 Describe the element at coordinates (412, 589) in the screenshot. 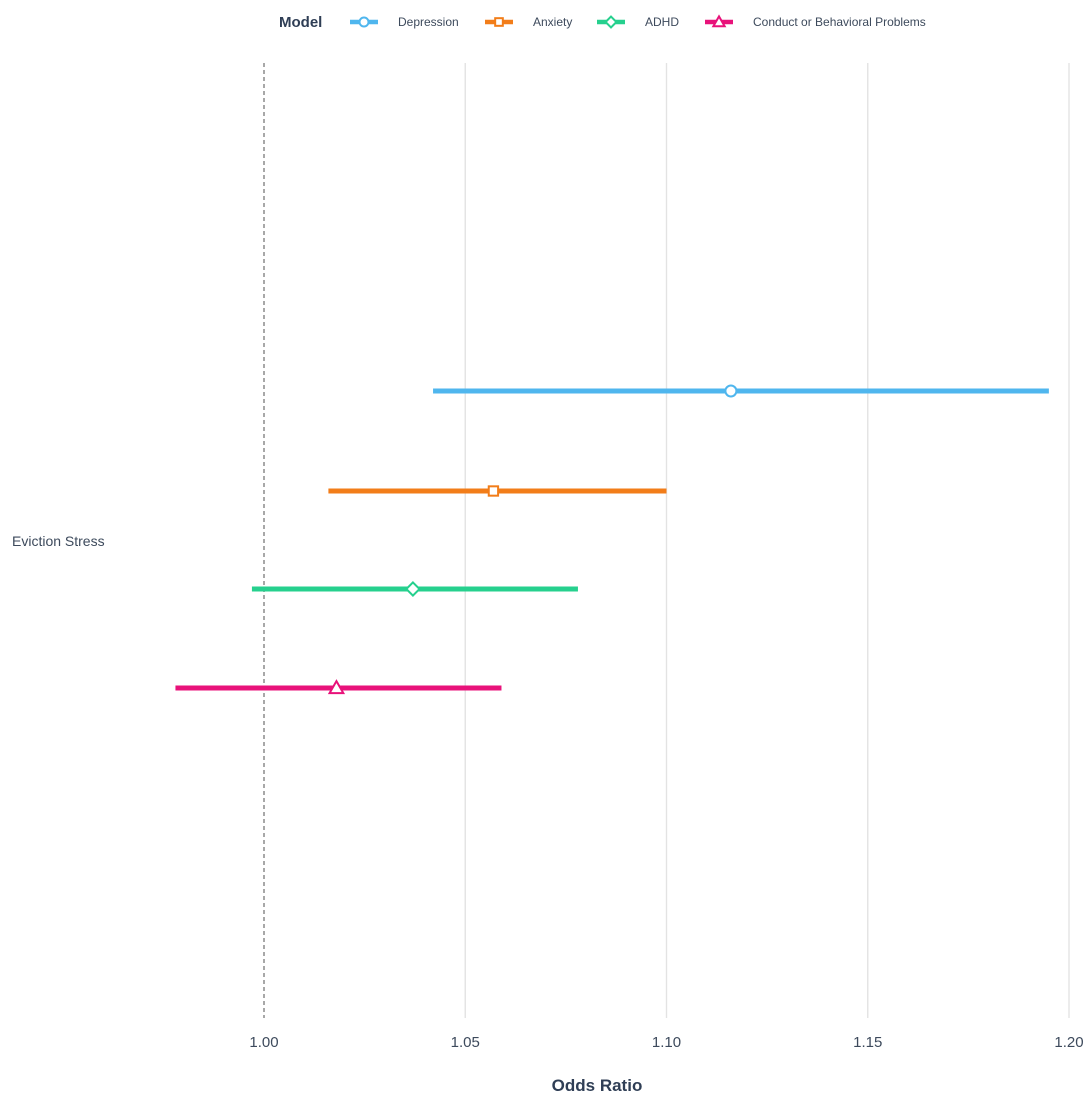

I see `estimate-point-diamond` at that location.